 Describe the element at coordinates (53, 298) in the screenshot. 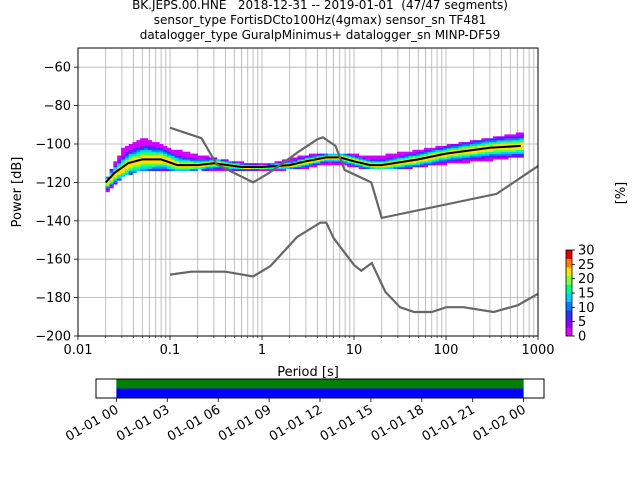

I see `y-tick-label: −180` at that location.